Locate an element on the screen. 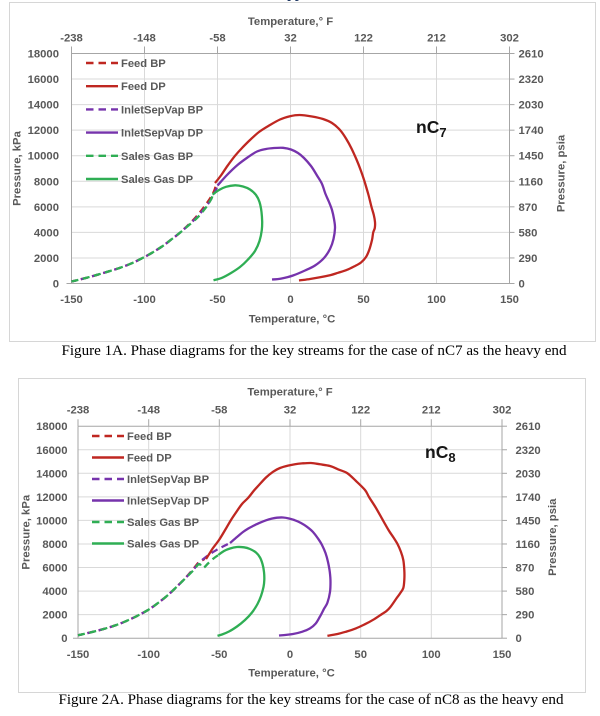 Image resolution: width=600 pixels, height=716 pixels. svg-text: nC7 is located at coordinates (431, 128).